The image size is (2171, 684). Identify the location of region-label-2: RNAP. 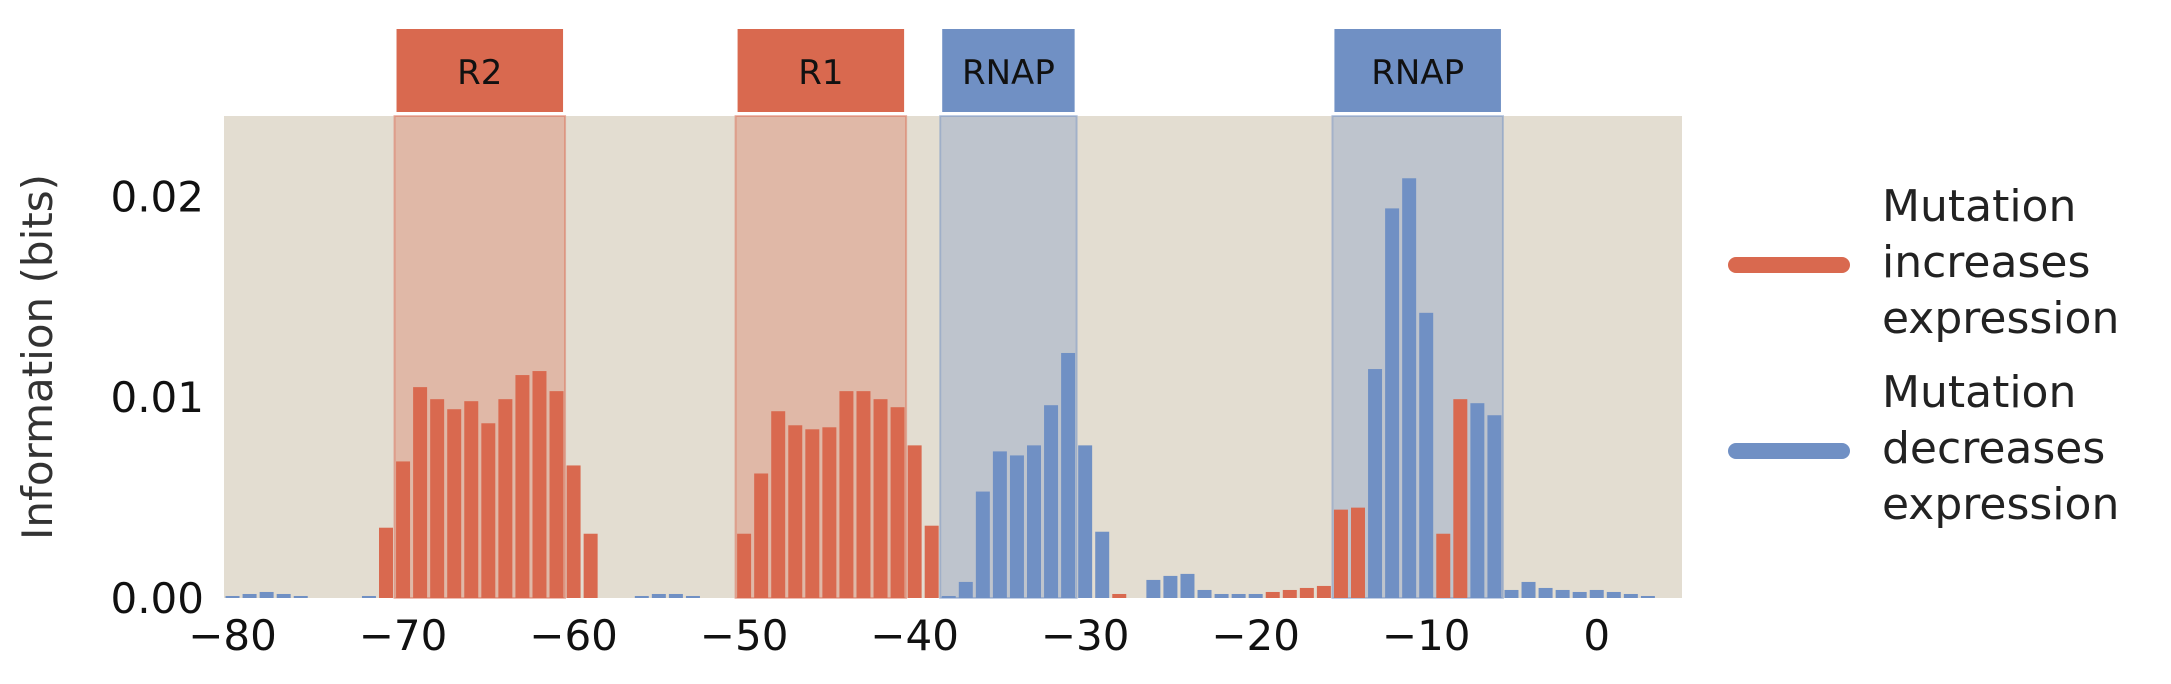
(1008, 73).